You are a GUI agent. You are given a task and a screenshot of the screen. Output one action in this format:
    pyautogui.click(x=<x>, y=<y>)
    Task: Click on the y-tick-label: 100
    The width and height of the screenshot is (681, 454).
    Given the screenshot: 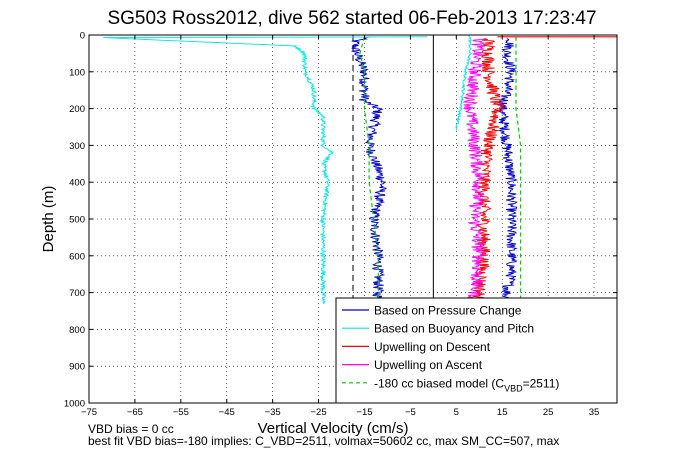 What is the action you would take?
    pyautogui.click(x=77, y=72)
    